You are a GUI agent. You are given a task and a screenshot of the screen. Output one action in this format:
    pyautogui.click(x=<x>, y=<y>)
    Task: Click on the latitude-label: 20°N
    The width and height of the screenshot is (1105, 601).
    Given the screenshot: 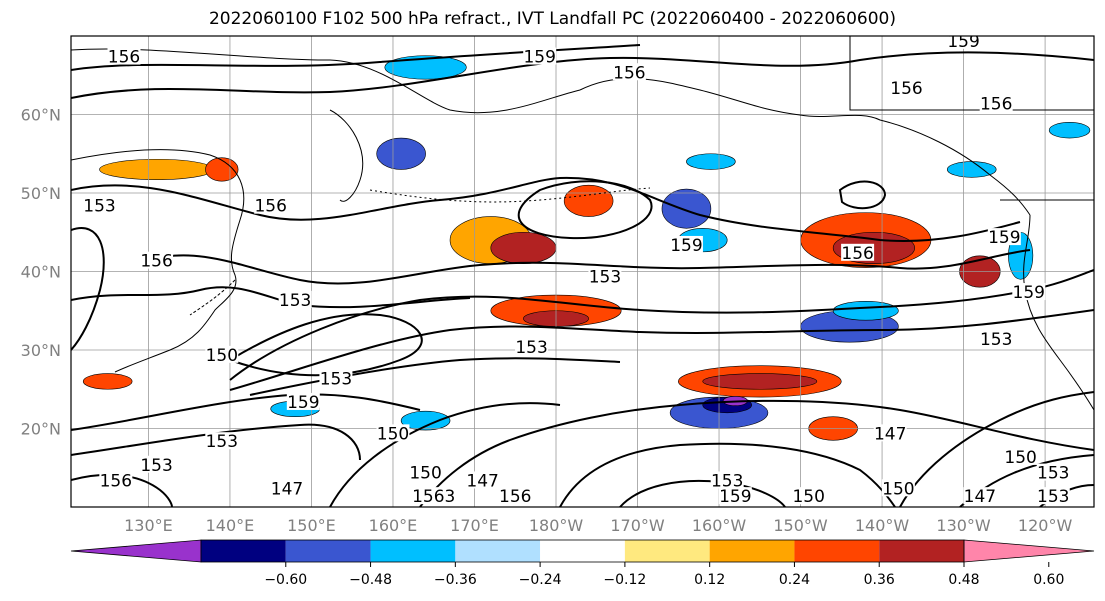 What is the action you would take?
    pyautogui.click(x=41, y=429)
    